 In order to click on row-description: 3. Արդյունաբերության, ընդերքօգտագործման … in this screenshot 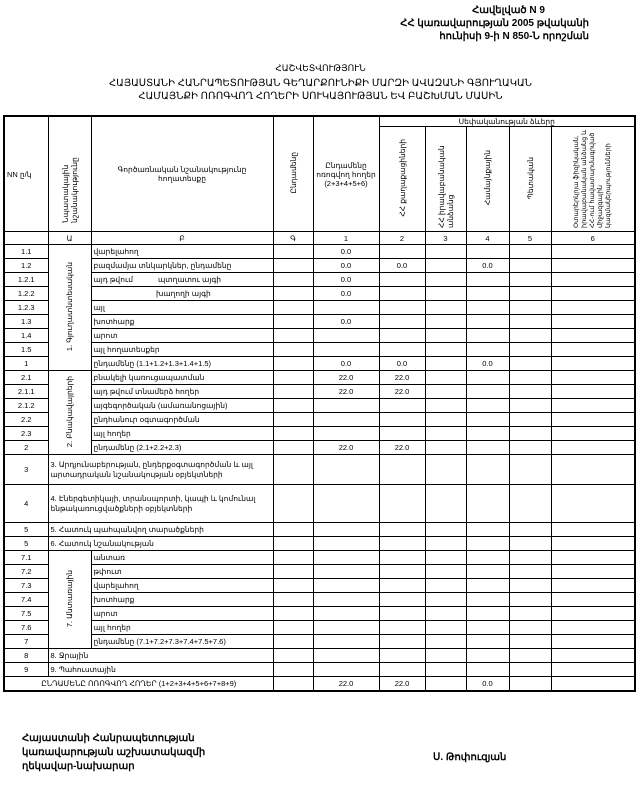, I will do `click(160, 469)`.